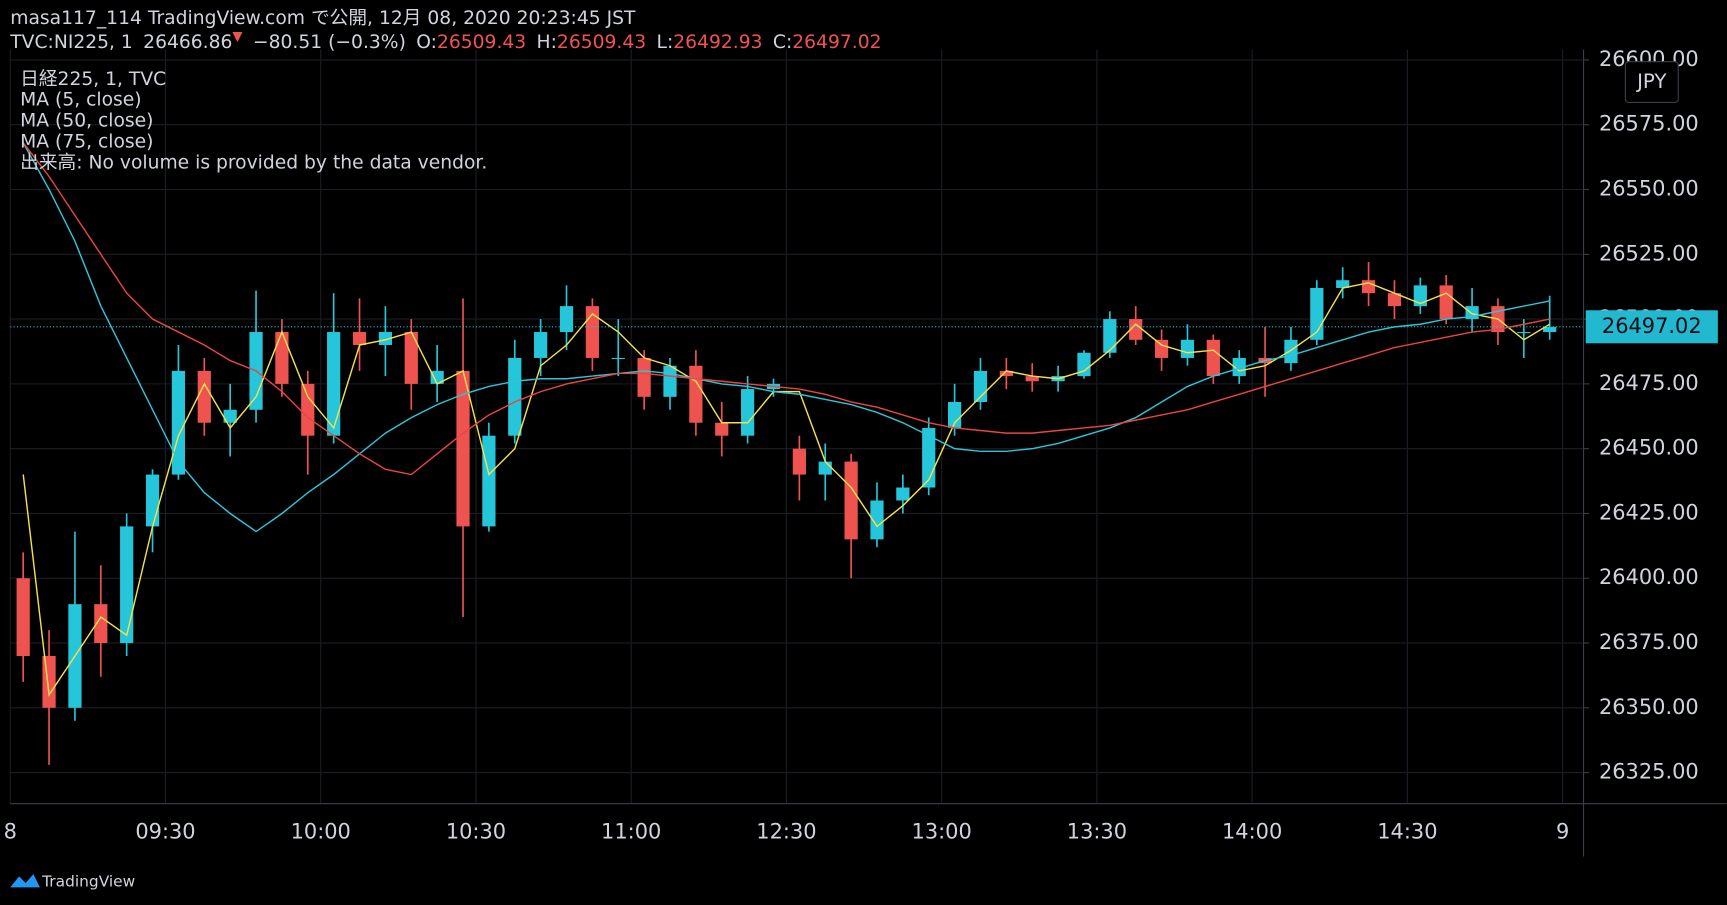 The height and width of the screenshot is (905, 1727). Describe the element at coordinates (25, 881) in the screenshot. I see `logo-icon` at that location.